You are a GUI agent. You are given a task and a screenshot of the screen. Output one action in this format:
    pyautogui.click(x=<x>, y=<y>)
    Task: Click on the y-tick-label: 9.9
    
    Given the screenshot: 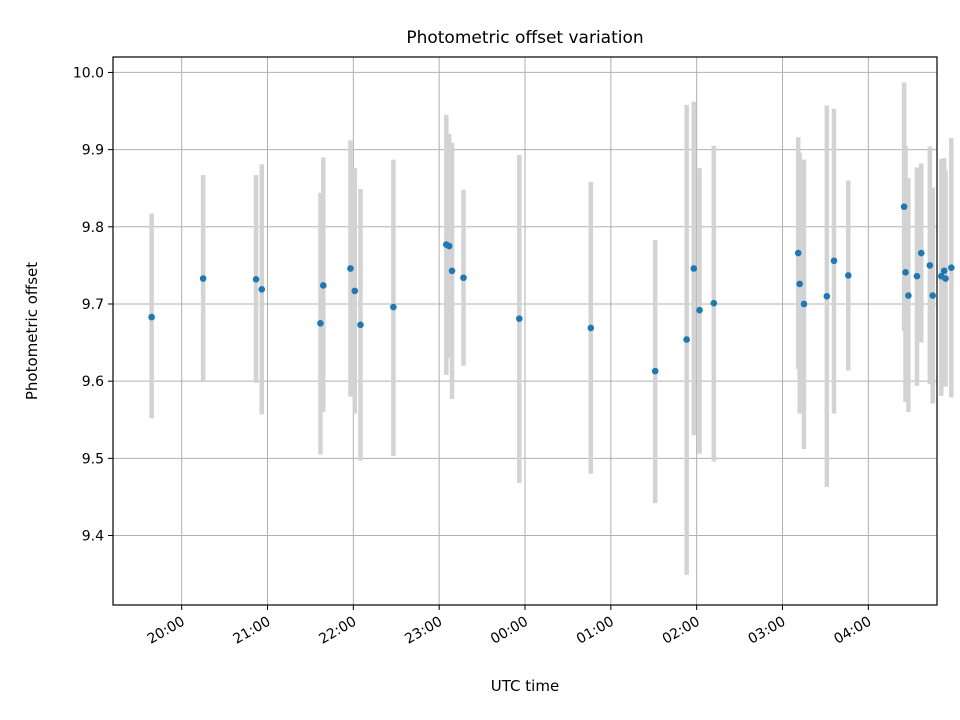 What is the action you would take?
    pyautogui.click(x=93, y=151)
    